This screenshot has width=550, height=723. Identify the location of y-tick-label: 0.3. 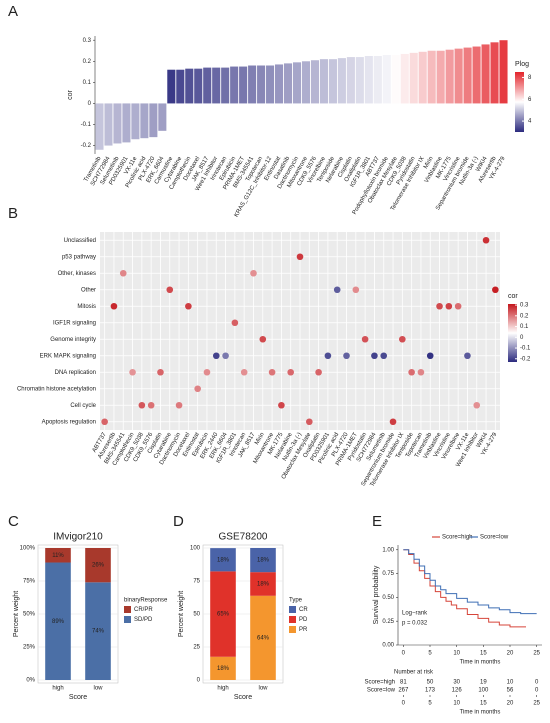
(87, 41).